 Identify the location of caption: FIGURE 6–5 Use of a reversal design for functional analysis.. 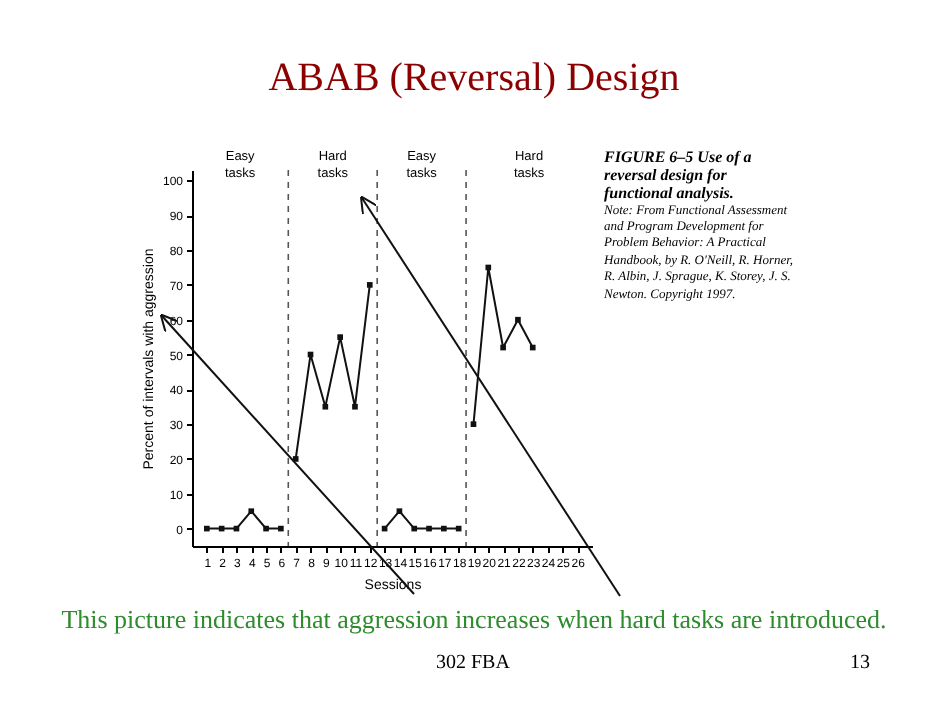
(679, 176).